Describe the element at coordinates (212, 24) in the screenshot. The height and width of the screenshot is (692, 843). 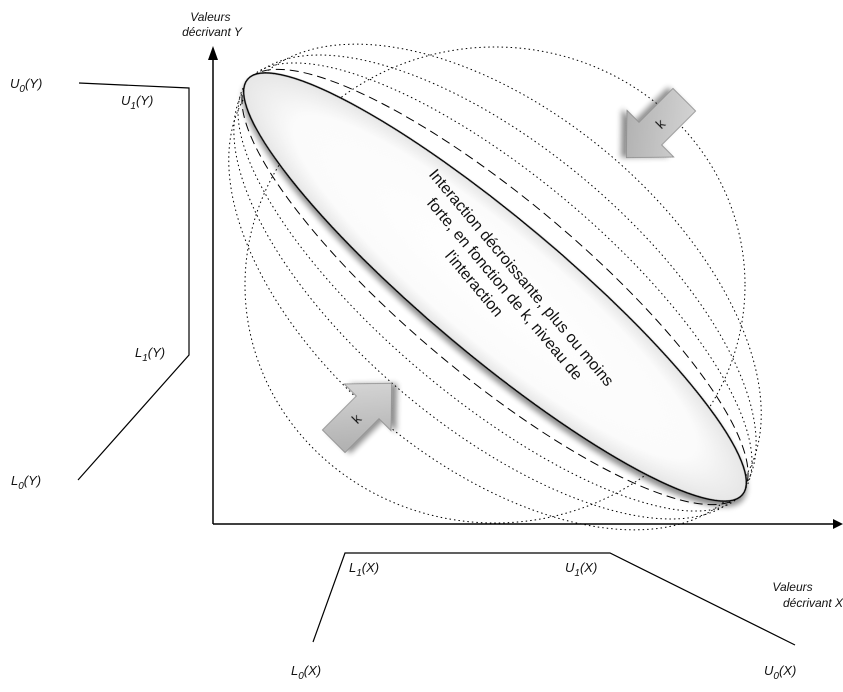
I see `y-axis-title: Valeurs décrivant Y` at that location.